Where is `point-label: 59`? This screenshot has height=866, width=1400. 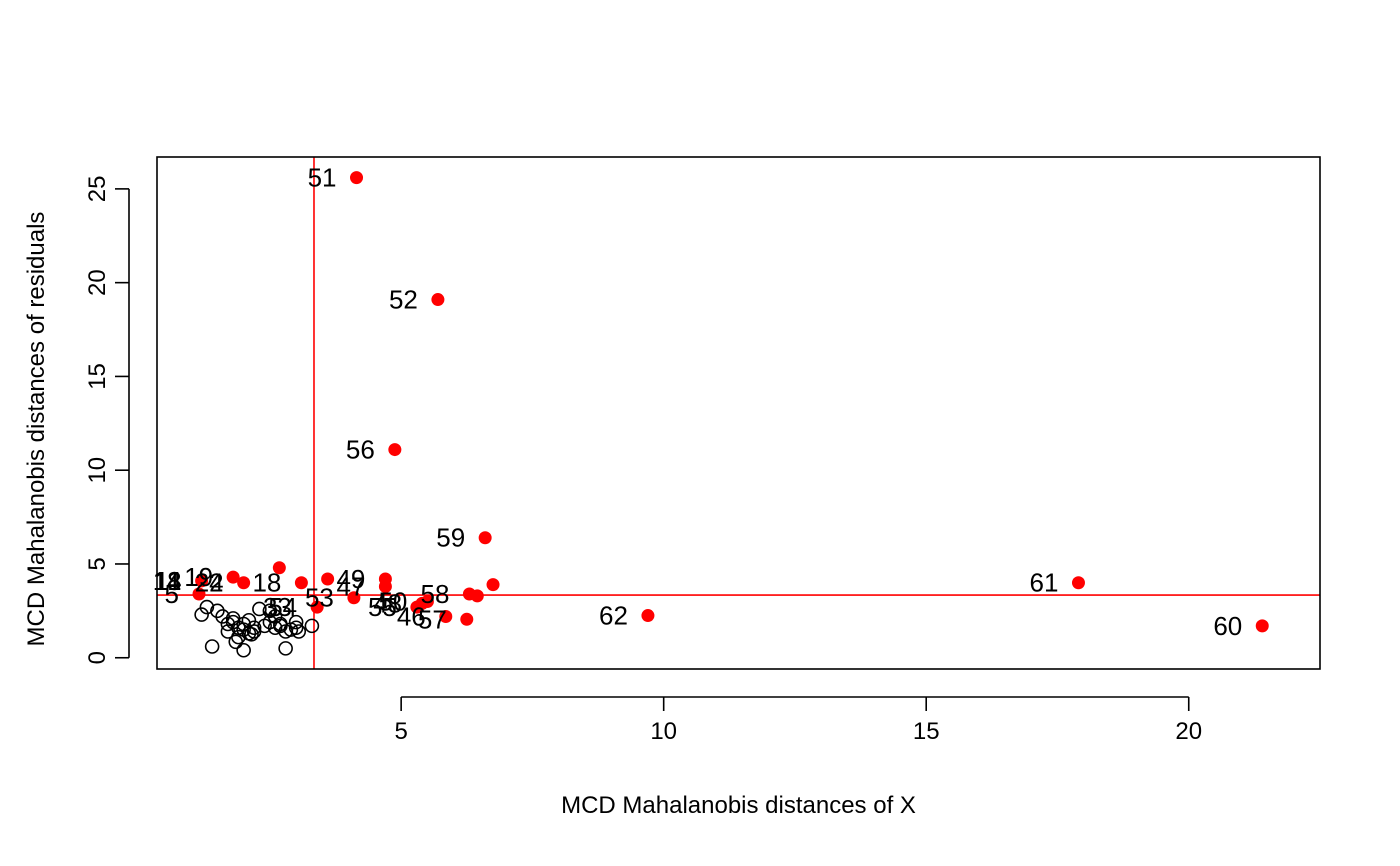
point-label: 59 is located at coordinates (450, 538).